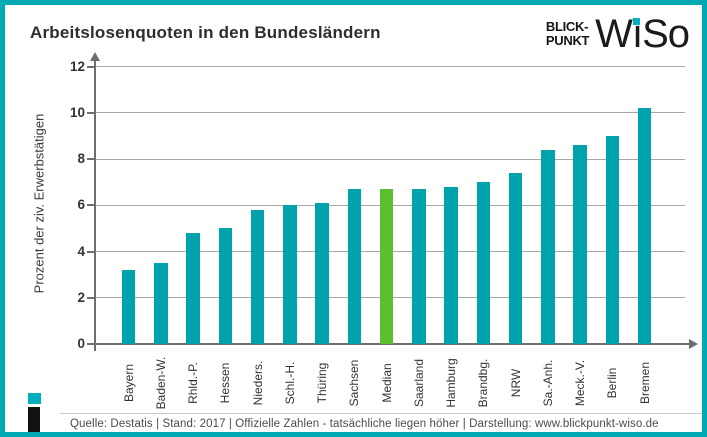 This screenshot has height=437, width=707. What do you see at coordinates (580, 244) in the screenshot?
I see `bar-meckv` at bounding box center [580, 244].